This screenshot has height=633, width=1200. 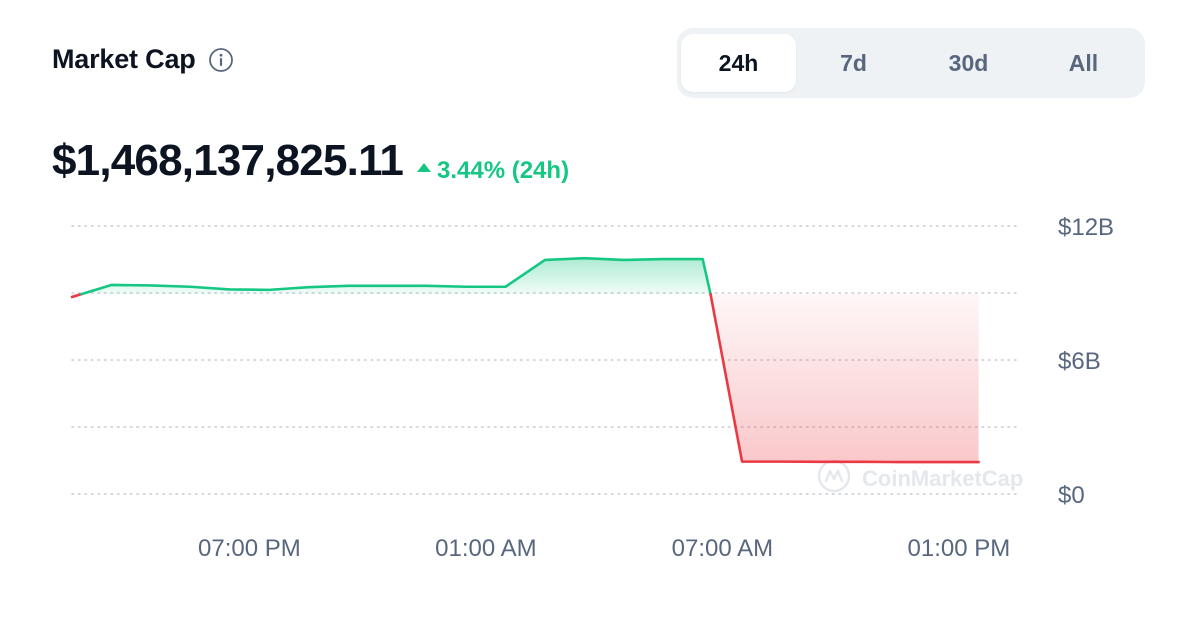 What do you see at coordinates (424, 167) in the screenshot?
I see `triangle-up-icon` at bounding box center [424, 167].